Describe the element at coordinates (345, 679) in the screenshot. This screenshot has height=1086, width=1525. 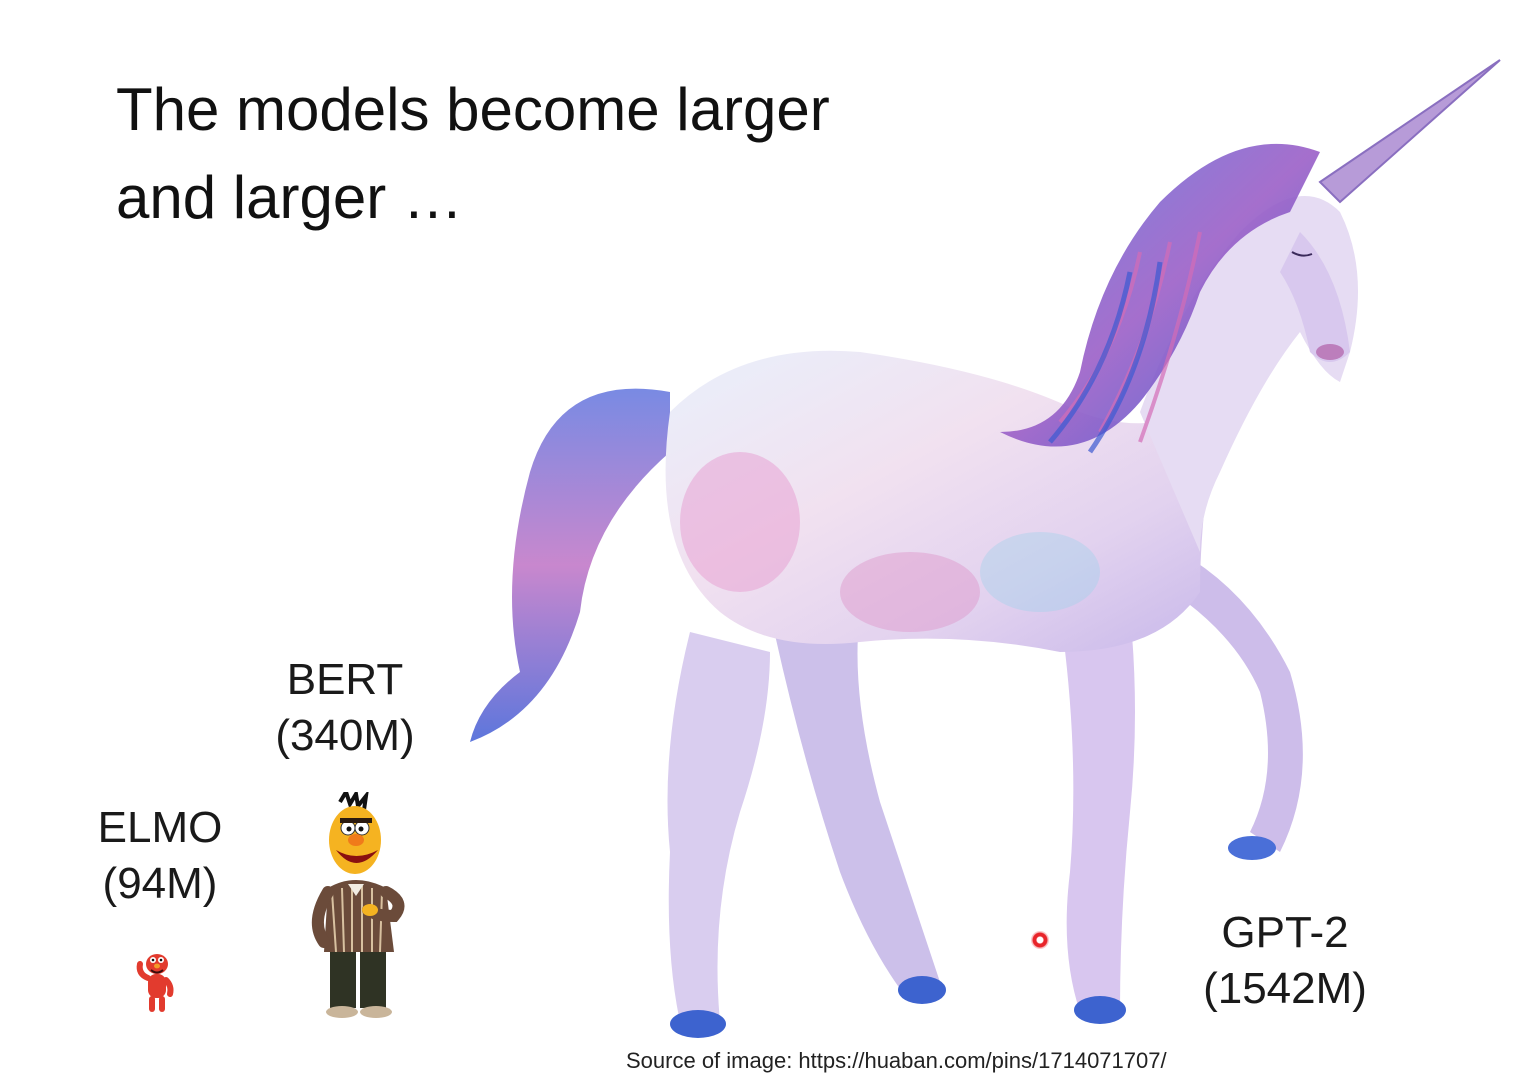
I see `bert-name: BERT` at that location.